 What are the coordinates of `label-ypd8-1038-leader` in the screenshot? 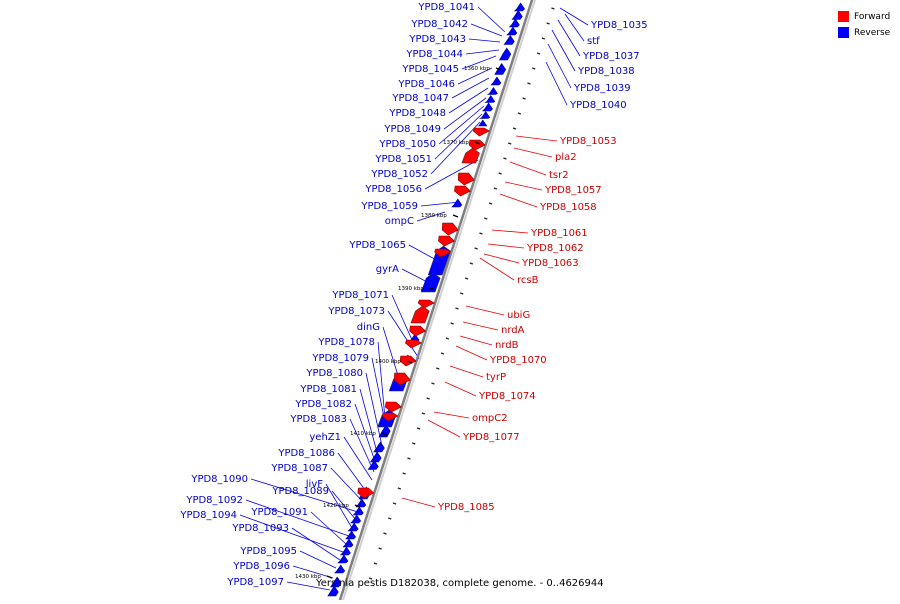 It's located at (563, 50).